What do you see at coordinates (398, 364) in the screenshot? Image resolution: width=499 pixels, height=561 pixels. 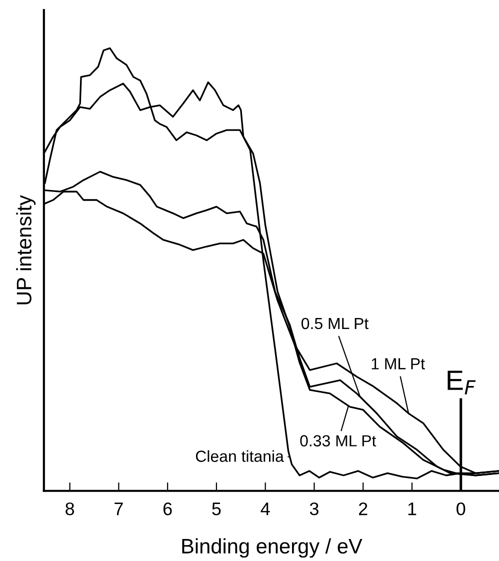 I see `series-label: 1 ML Pt` at bounding box center [398, 364].